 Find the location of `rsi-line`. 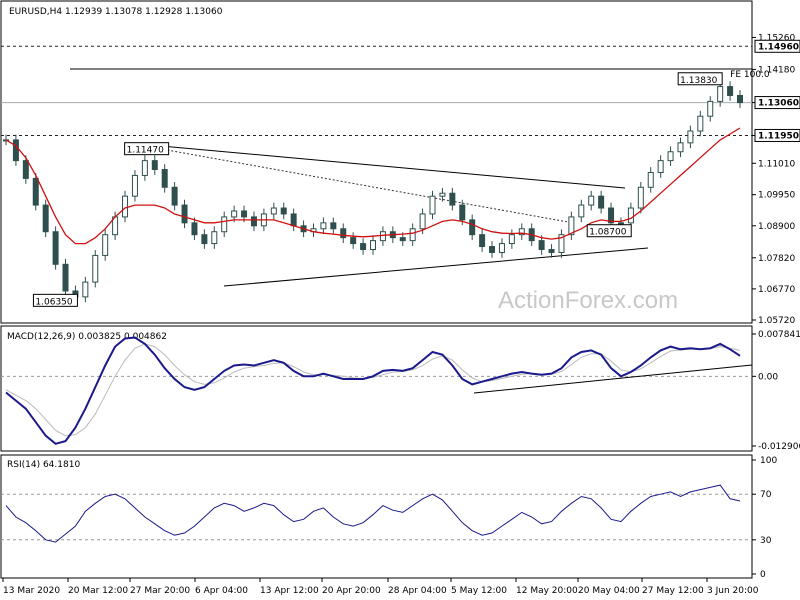

rsi-line is located at coordinates (373, 513).